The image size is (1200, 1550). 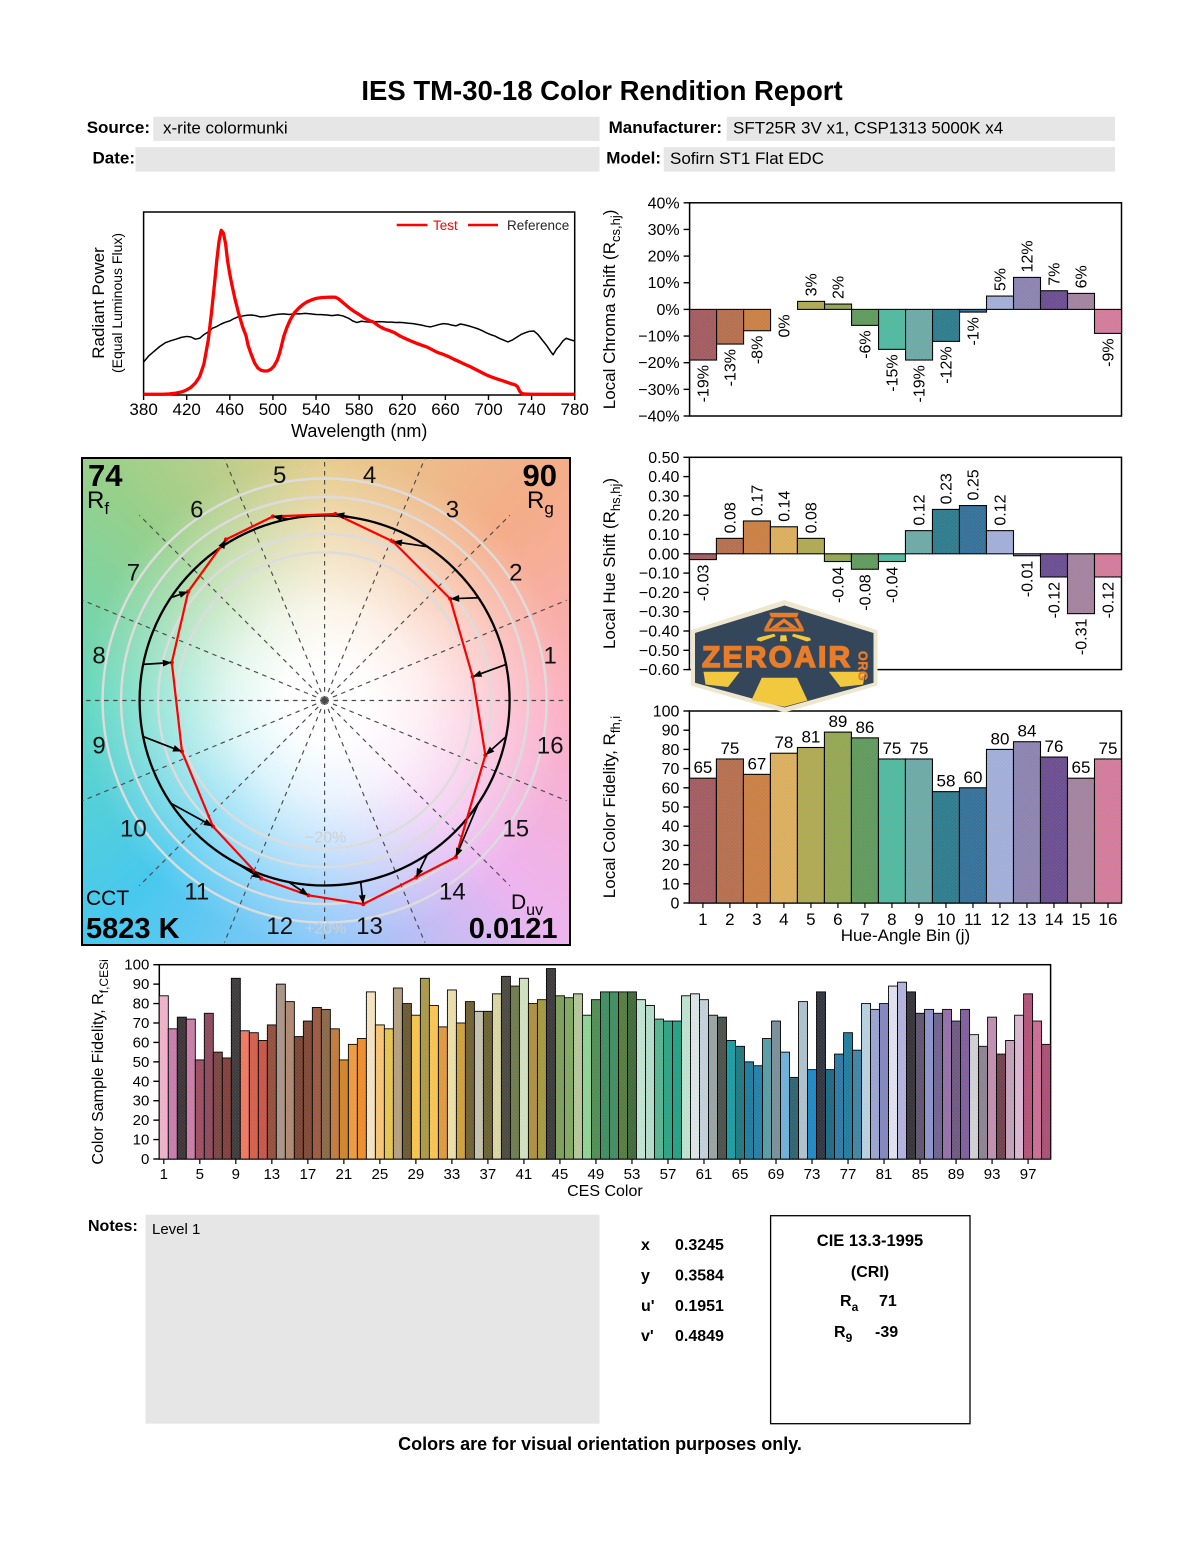 What do you see at coordinates (601, 90) in the screenshot?
I see `svg-text:IES TM-30-18 Color Rendition R: IES TM-30-18 Color Rendition Report` at bounding box center [601, 90].